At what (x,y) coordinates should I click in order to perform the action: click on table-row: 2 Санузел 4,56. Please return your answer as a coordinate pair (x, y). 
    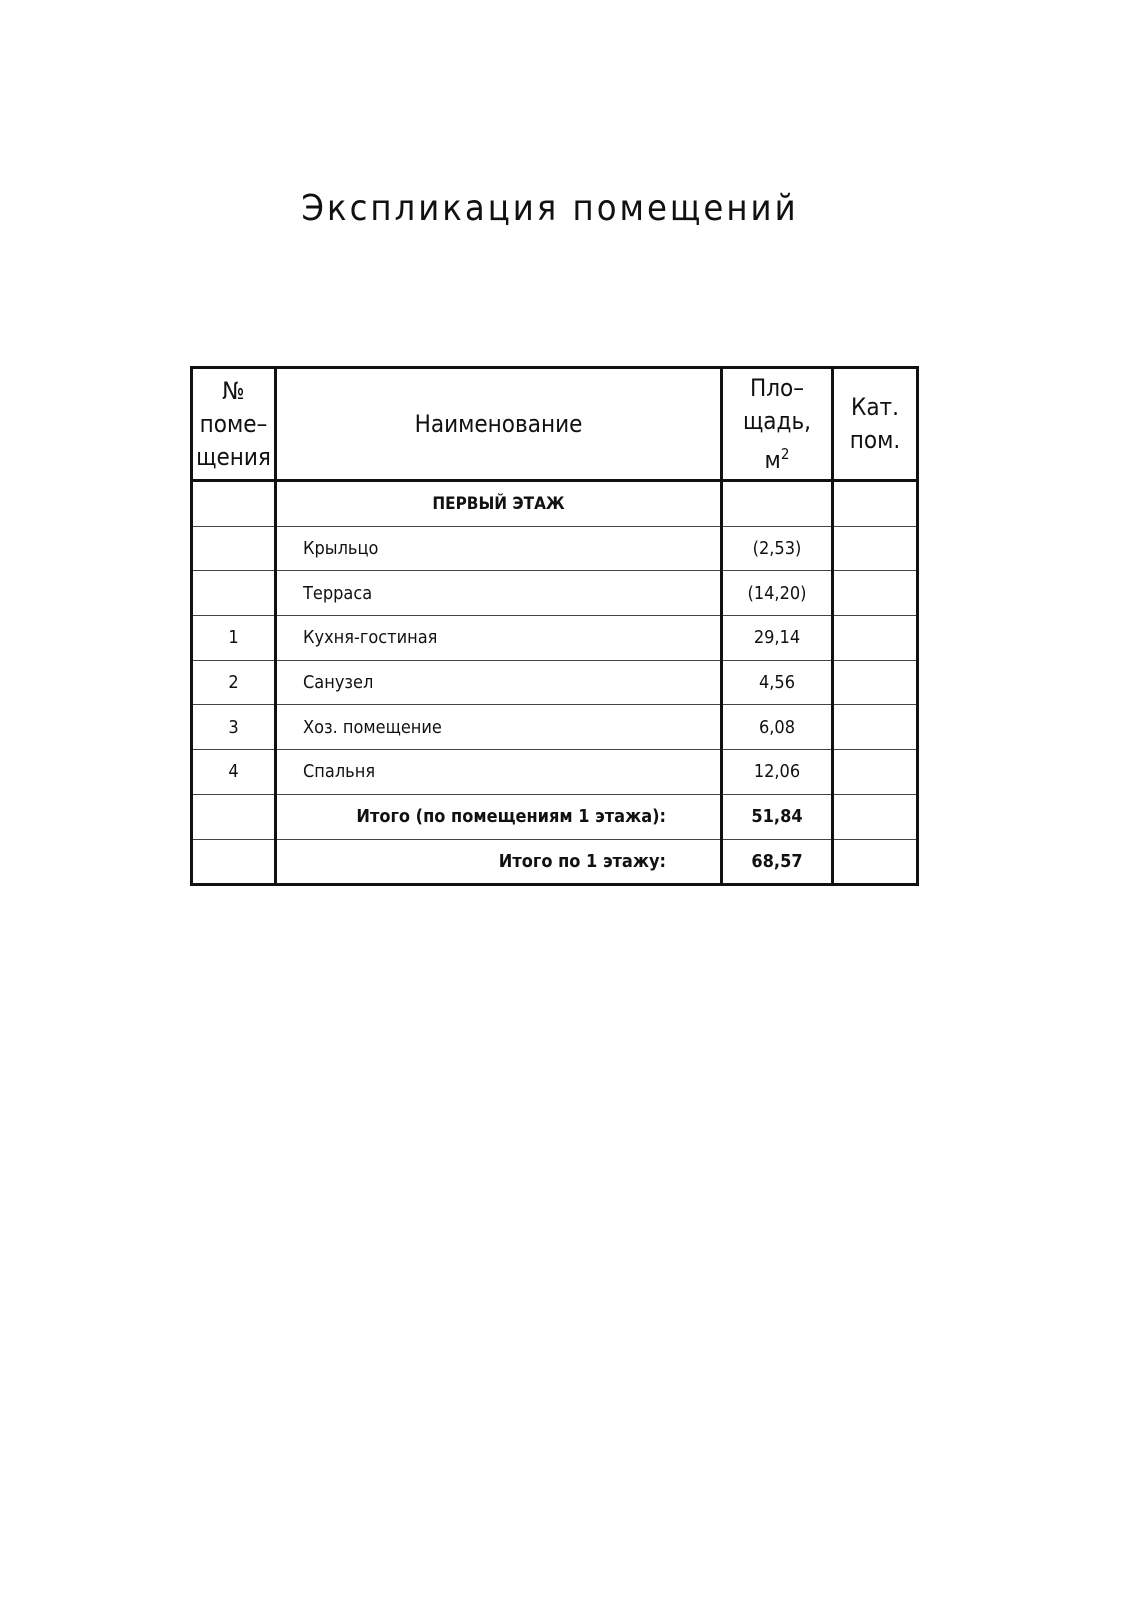
    Looking at the image, I should click on (554, 682).